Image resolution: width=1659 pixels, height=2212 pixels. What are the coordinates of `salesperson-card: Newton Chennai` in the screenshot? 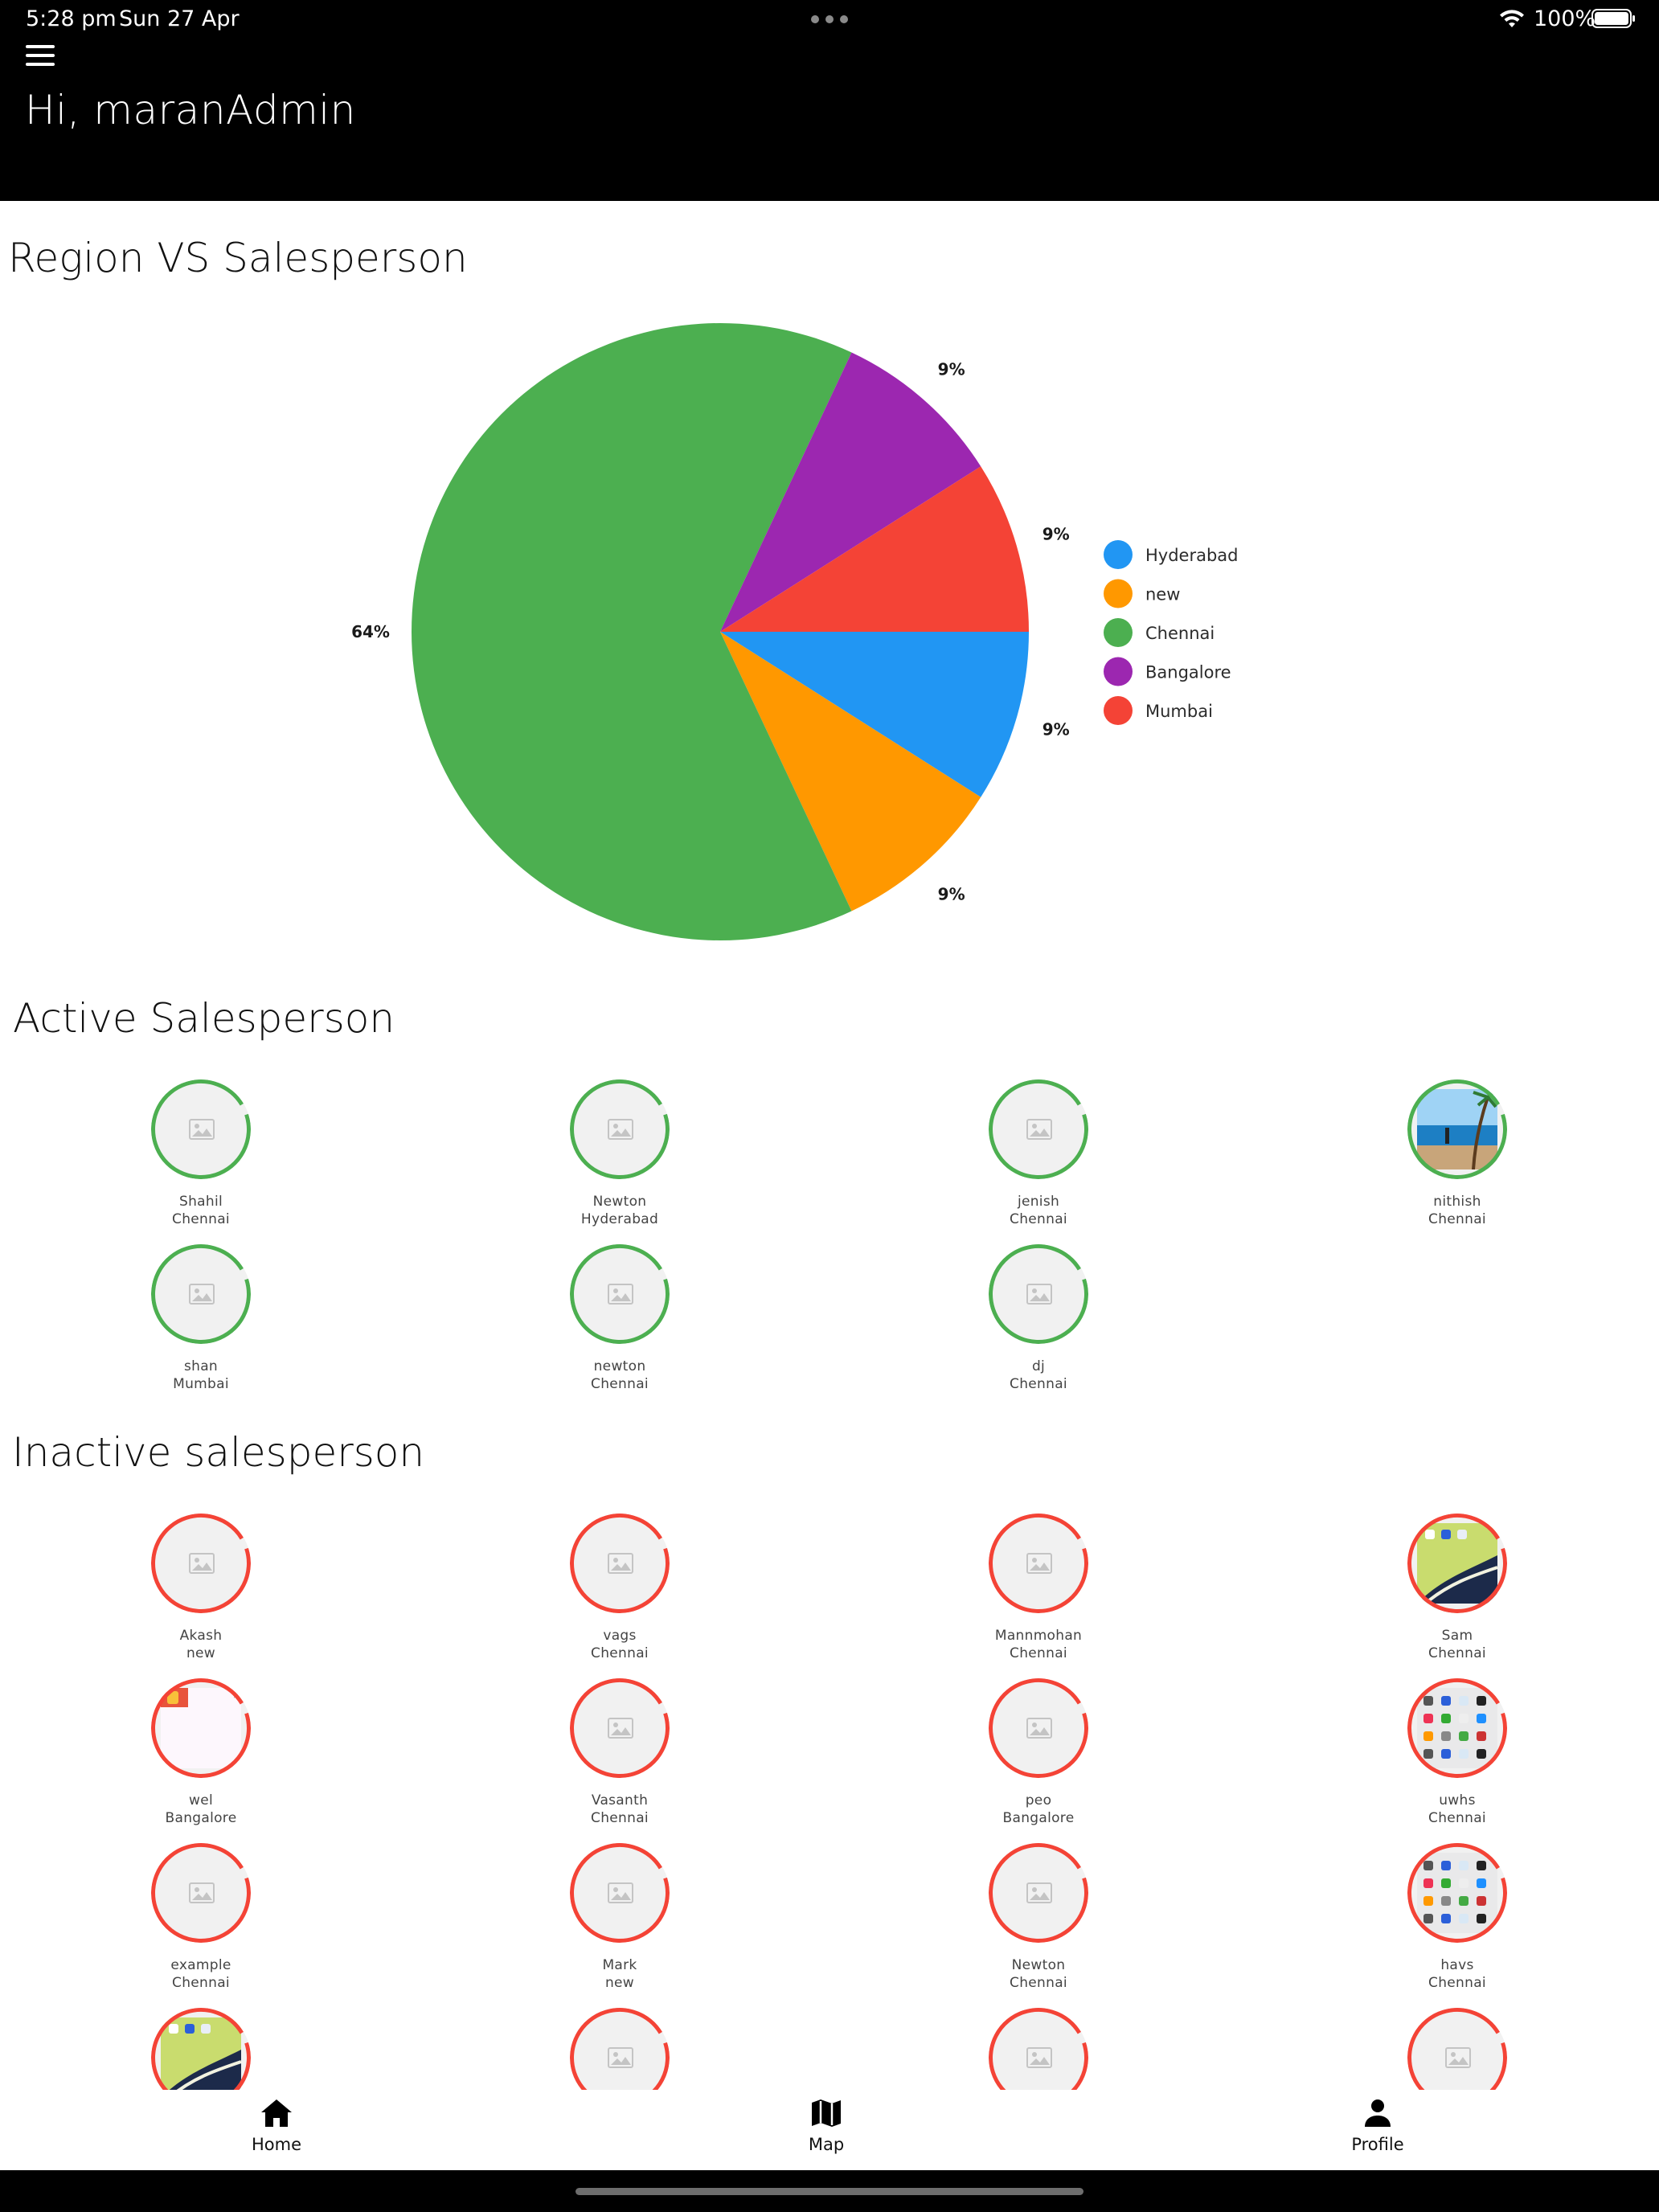 It's located at (1038, 1923).